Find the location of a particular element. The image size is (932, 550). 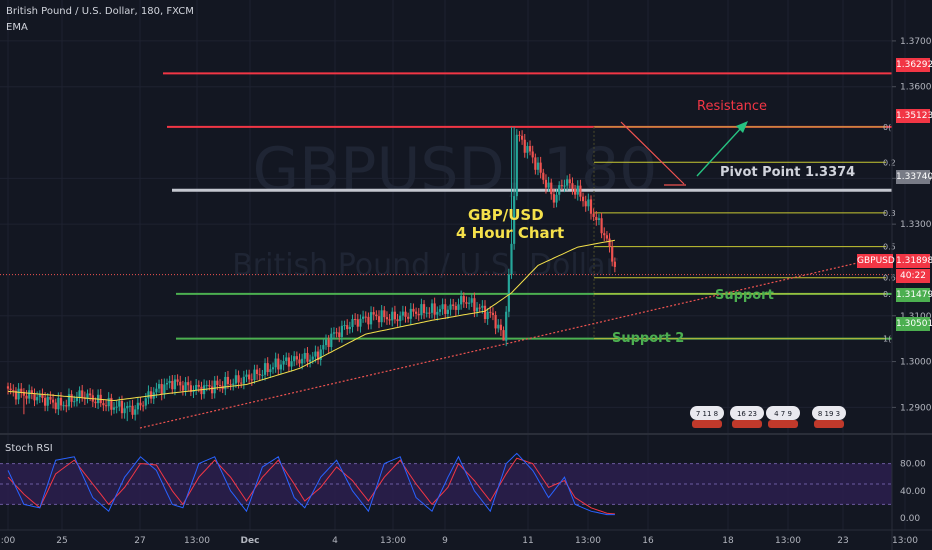

price-axis-tick: 1.30000 is located at coordinates (916, 363).